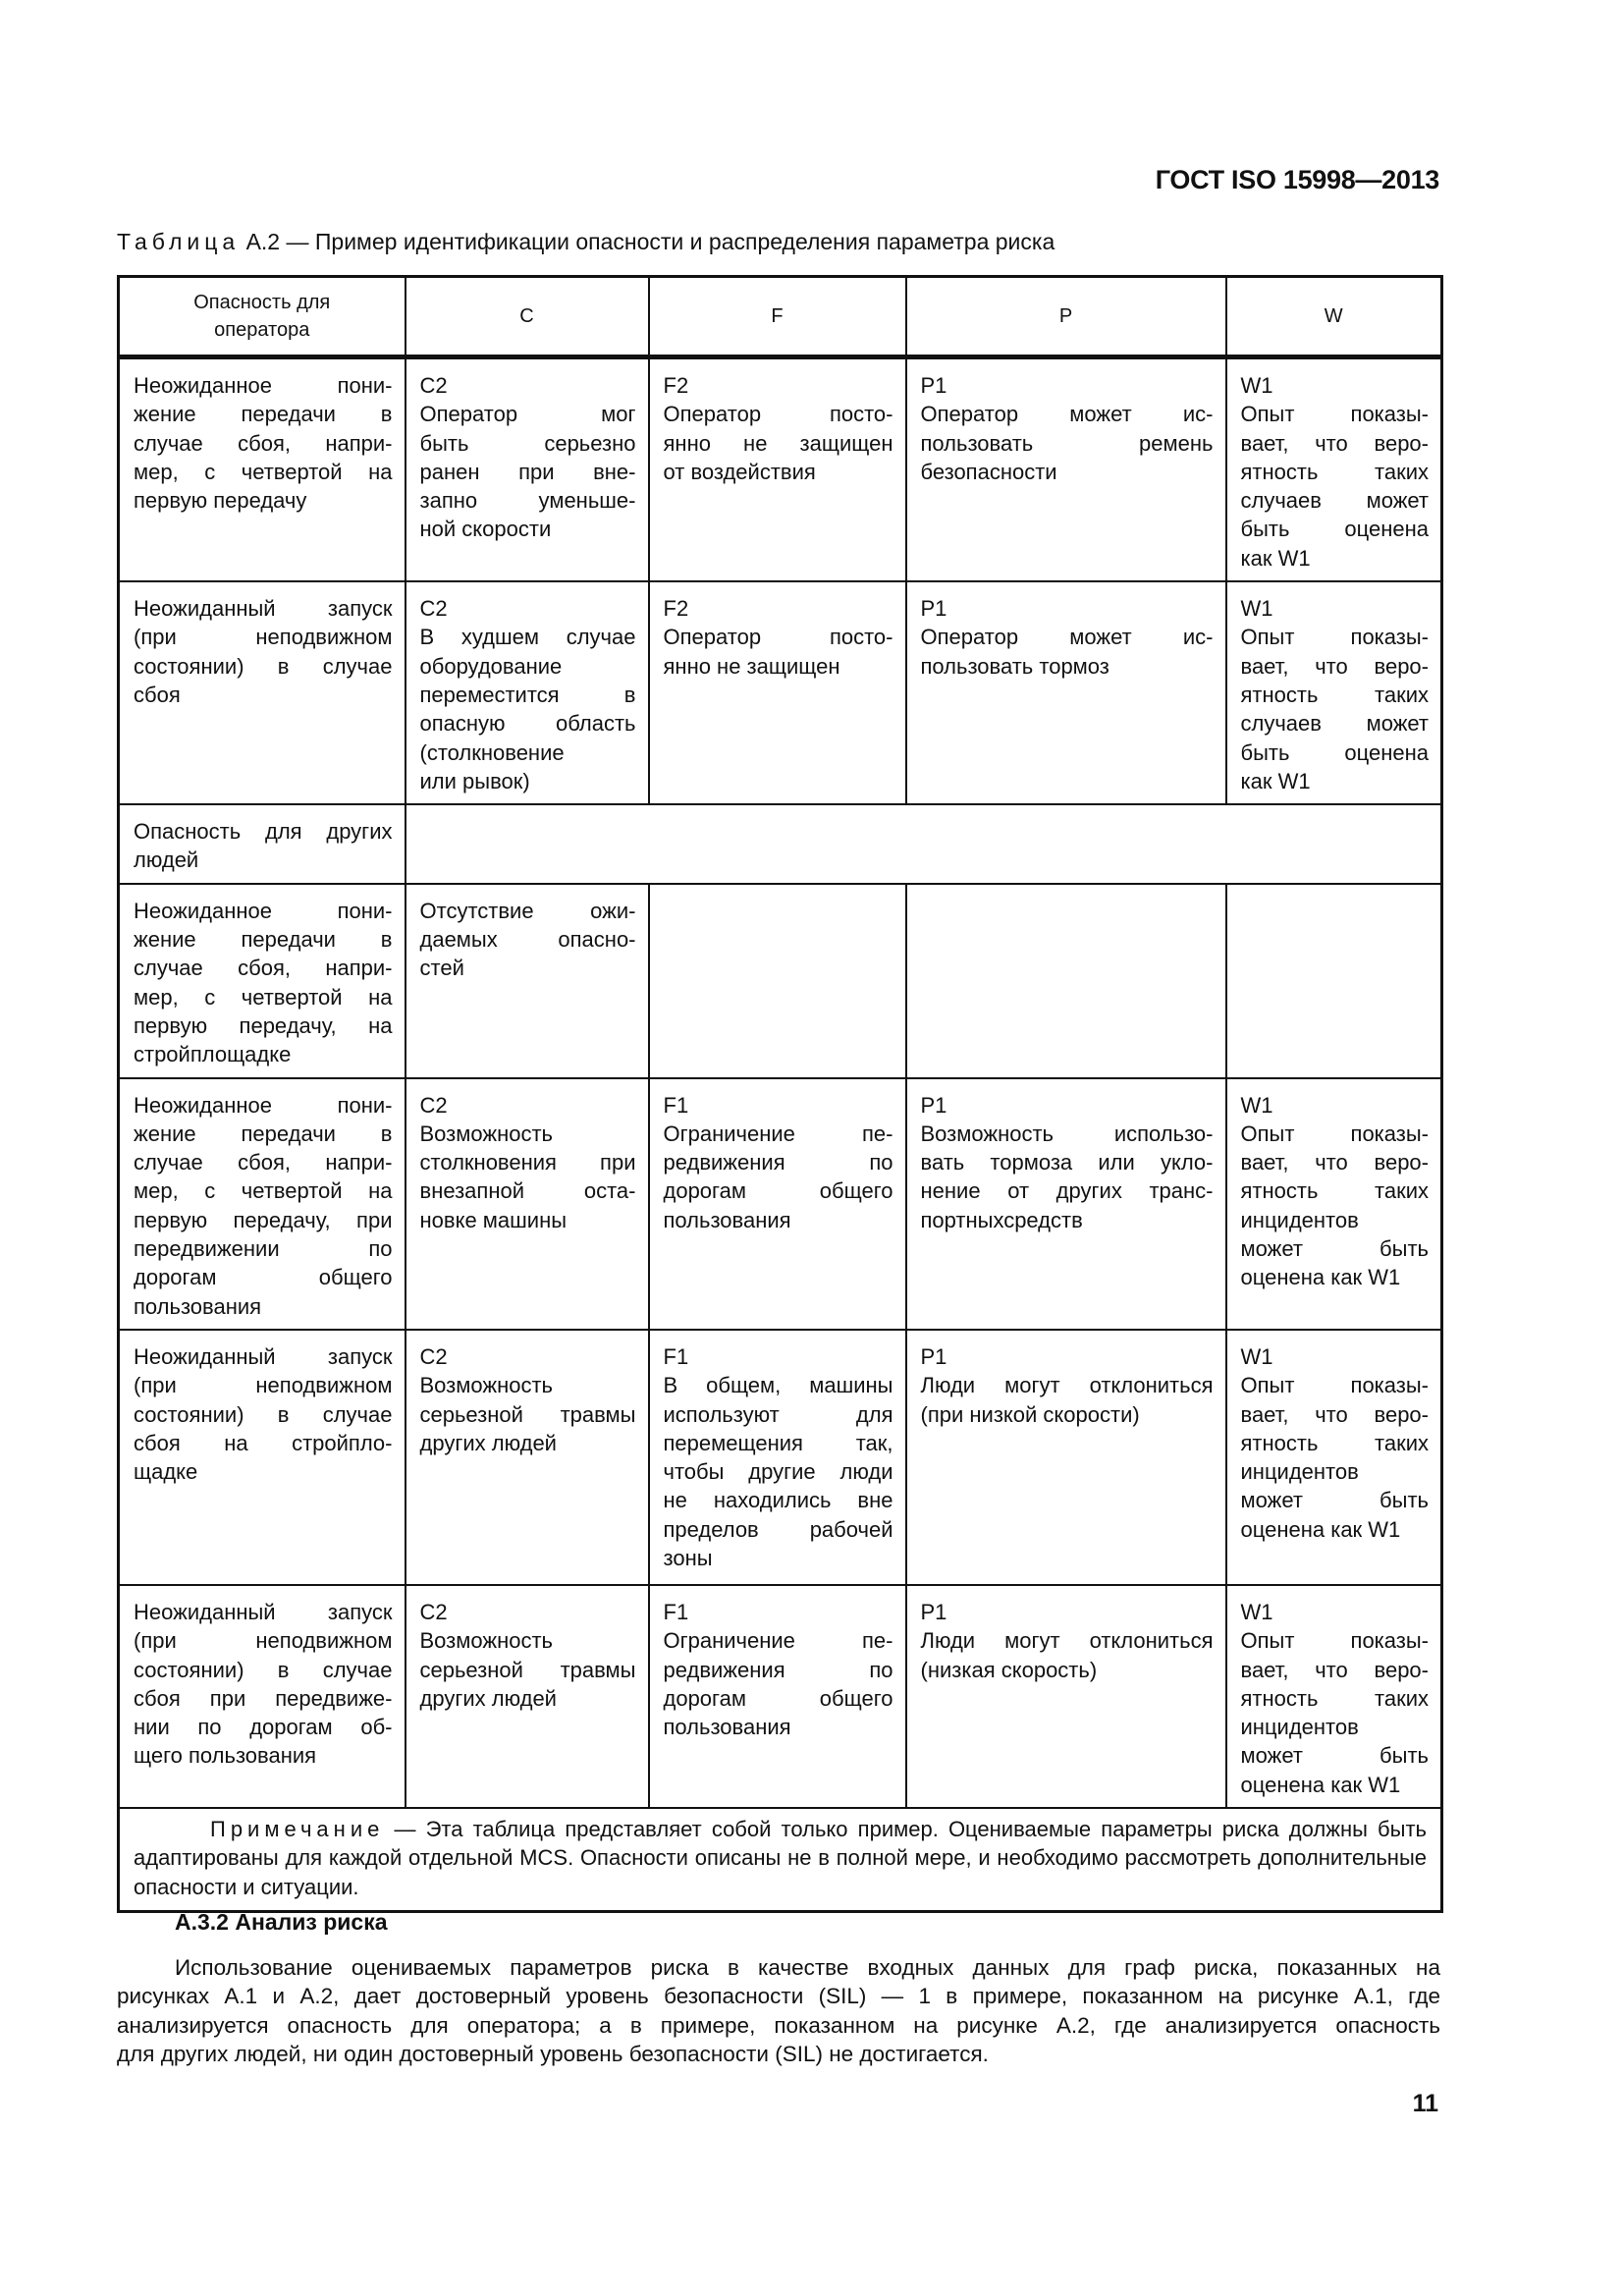 The width and height of the screenshot is (1623, 2296). I want to click on cell-line: опасную область, so click(528, 724).